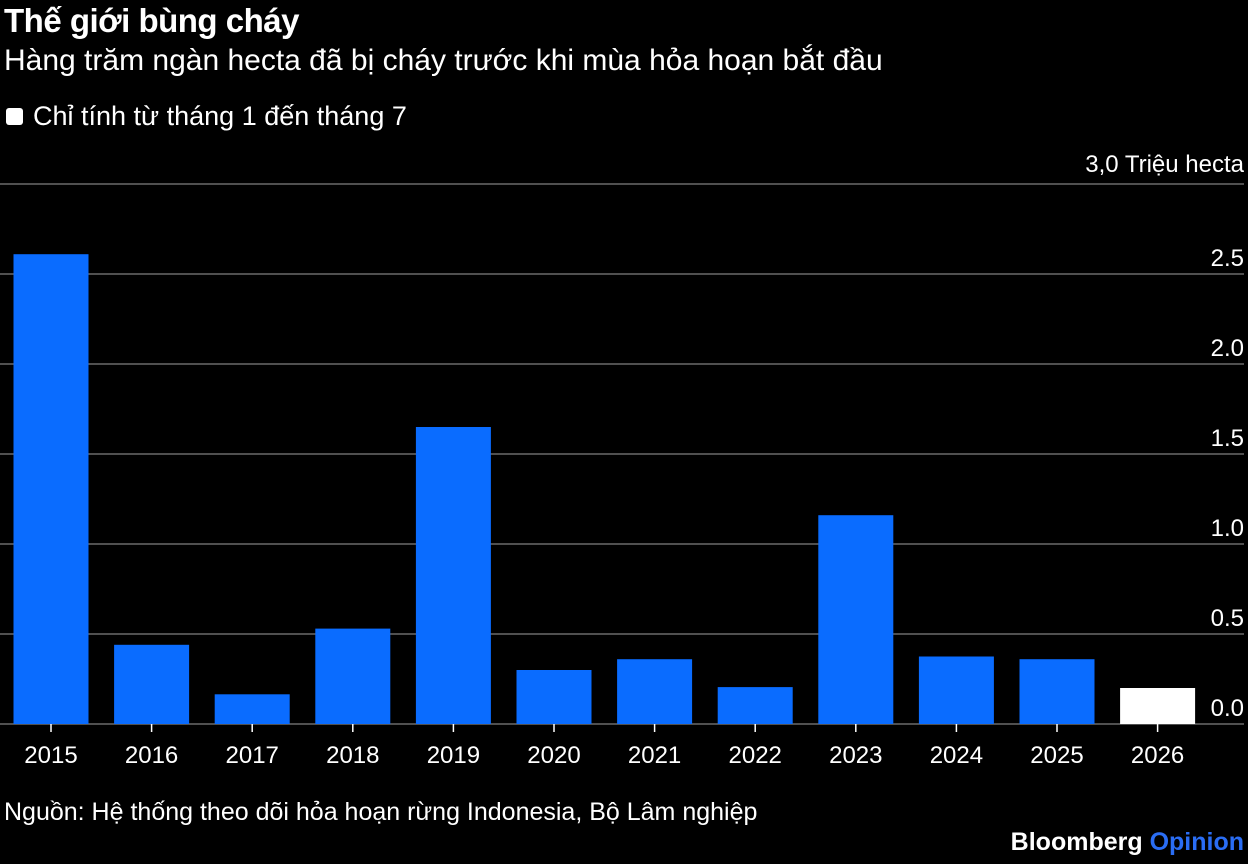 This screenshot has width=1248, height=864. Describe the element at coordinates (51, 489) in the screenshot. I see `bar-2015` at that location.